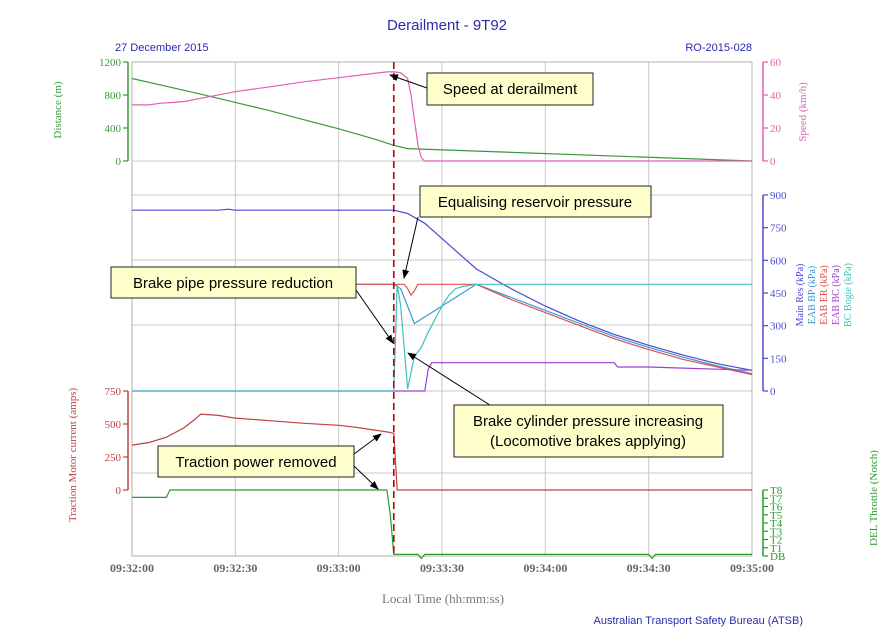 The image size is (886, 632). What do you see at coordinates (752, 568) in the screenshot?
I see `x-tick-label: 09:35:00` at bounding box center [752, 568].